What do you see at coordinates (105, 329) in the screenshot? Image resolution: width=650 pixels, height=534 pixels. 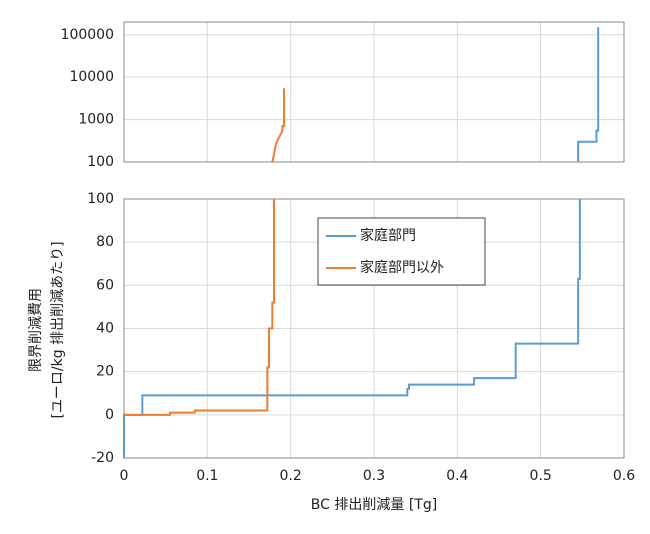 I see `y-tick-label: 40` at bounding box center [105, 329].